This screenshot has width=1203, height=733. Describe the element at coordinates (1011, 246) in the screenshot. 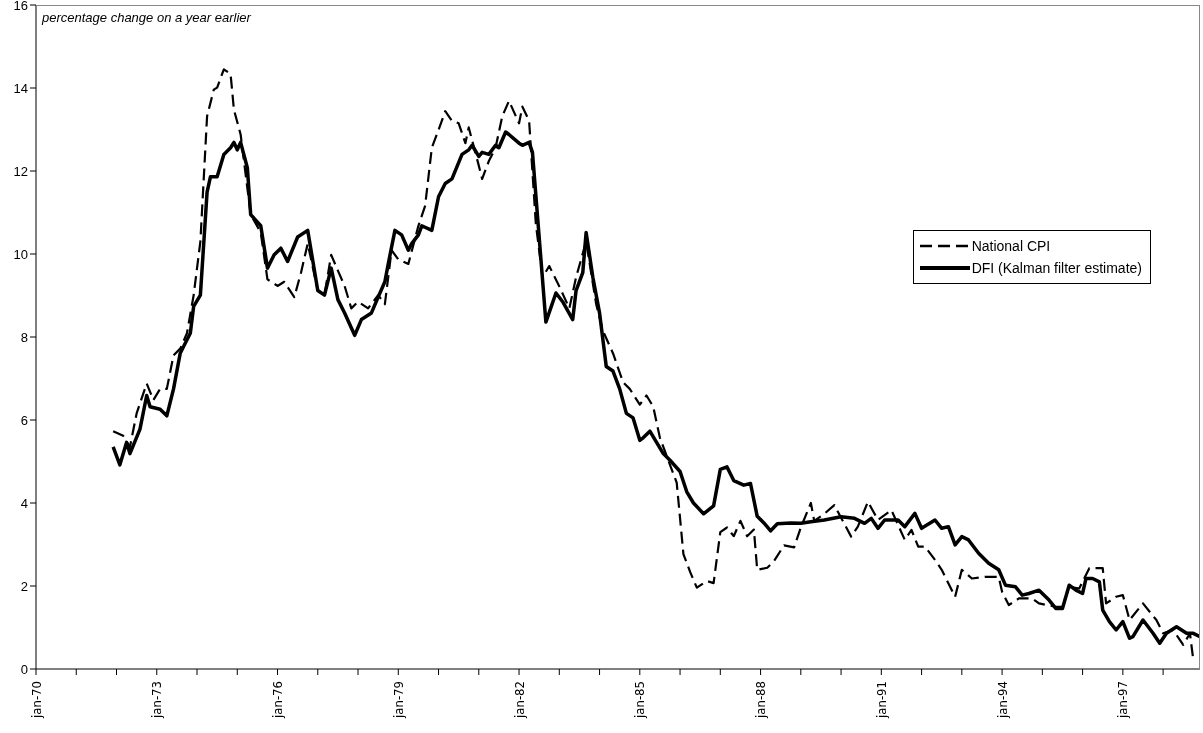

I see `legend-label: National CPI` at that location.